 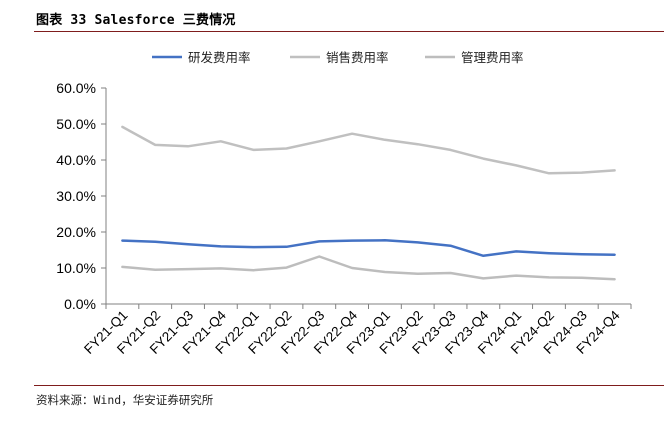 What do you see at coordinates (219, 57) in the screenshot?
I see `legend-label-1: 研发费用率` at bounding box center [219, 57].